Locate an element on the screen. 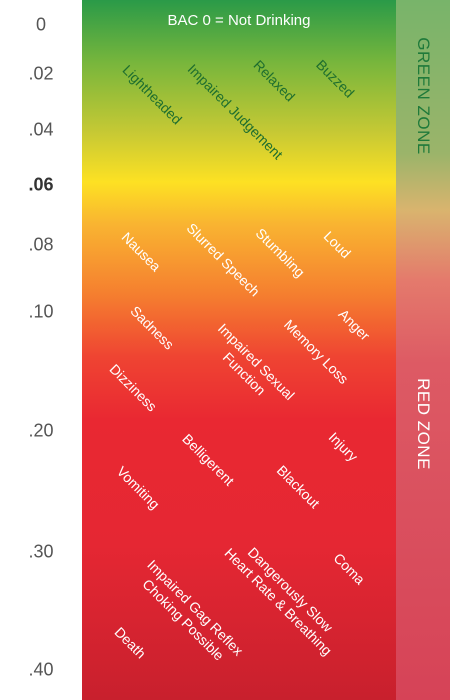 The width and height of the screenshot is (450, 700). green-zone-label: GREEN ZONE is located at coordinates (423, 96).